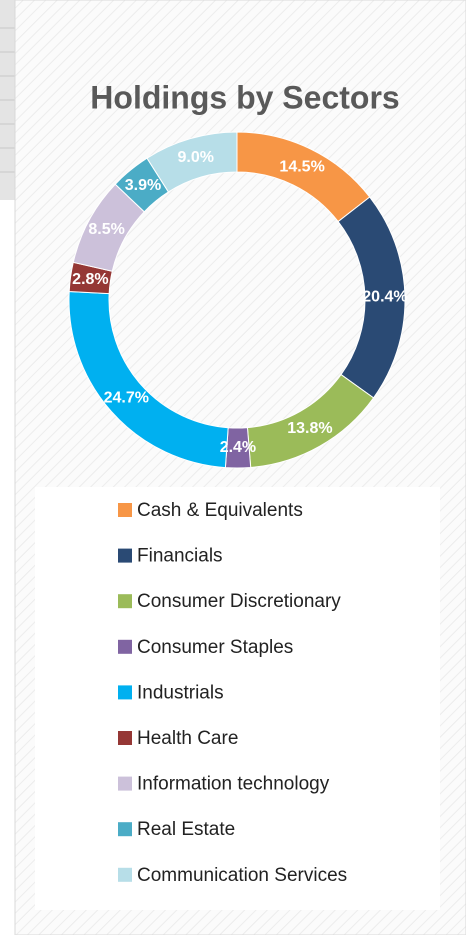  Describe the element at coordinates (233, 784) in the screenshot. I see `legend-label: Information technology` at that location.